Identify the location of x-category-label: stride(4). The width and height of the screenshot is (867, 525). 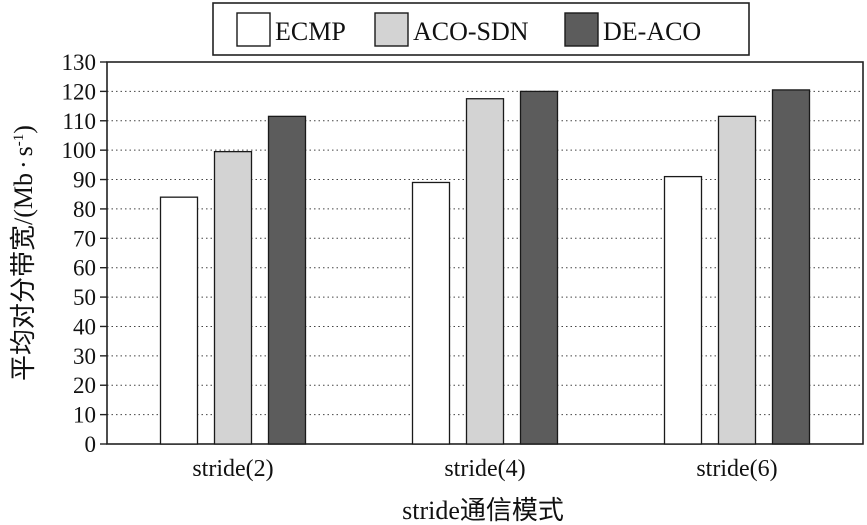
(484, 469).